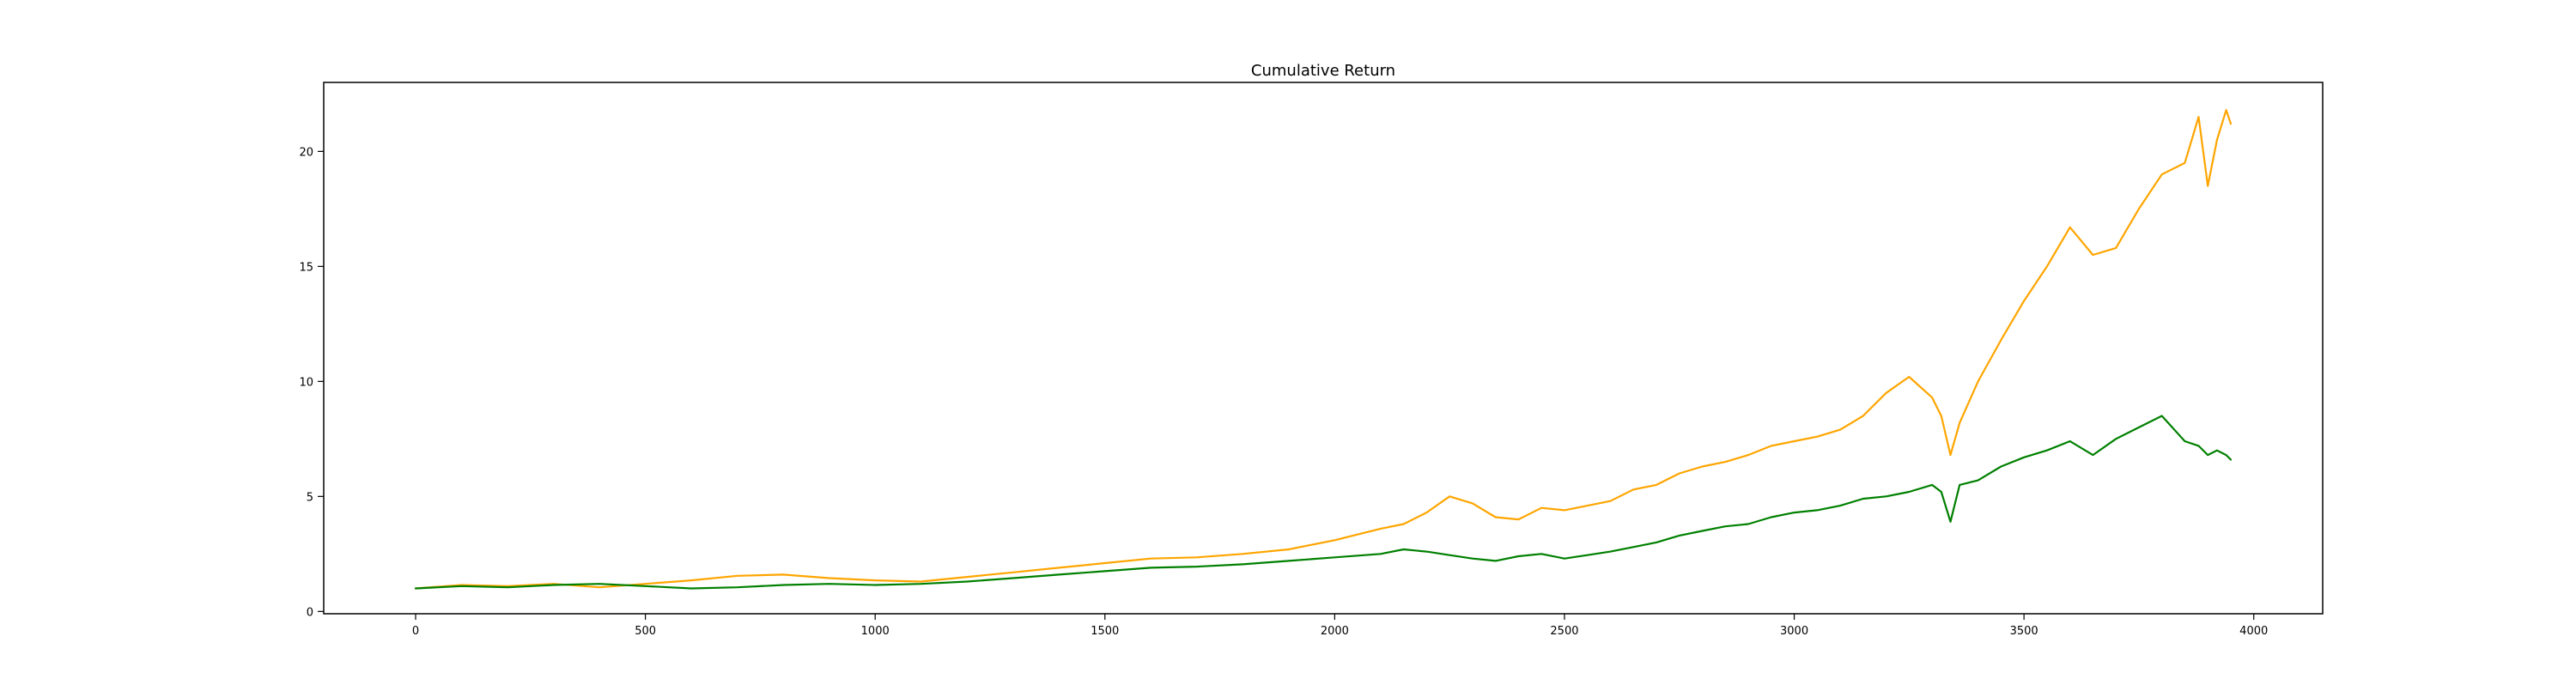 The height and width of the screenshot is (691, 2576). Describe the element at coordinates (2024, 631) in the screenshot. I see `x-tick-label: 3500` at that location.